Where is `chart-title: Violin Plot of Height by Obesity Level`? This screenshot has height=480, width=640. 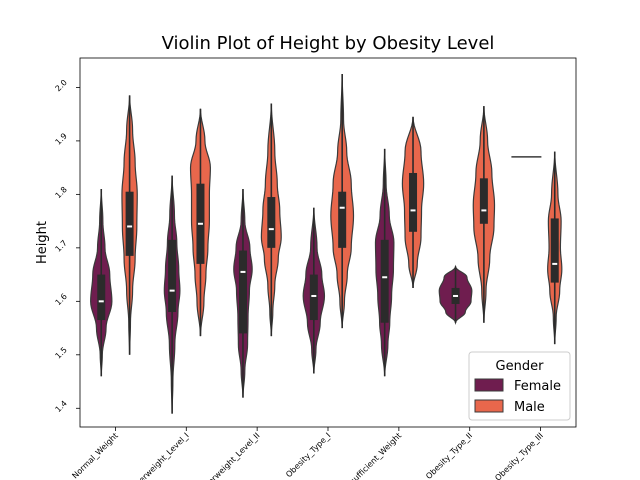
chart-title: Violin Plot of Height by Obesity Level is located at coordinates (328, 43).